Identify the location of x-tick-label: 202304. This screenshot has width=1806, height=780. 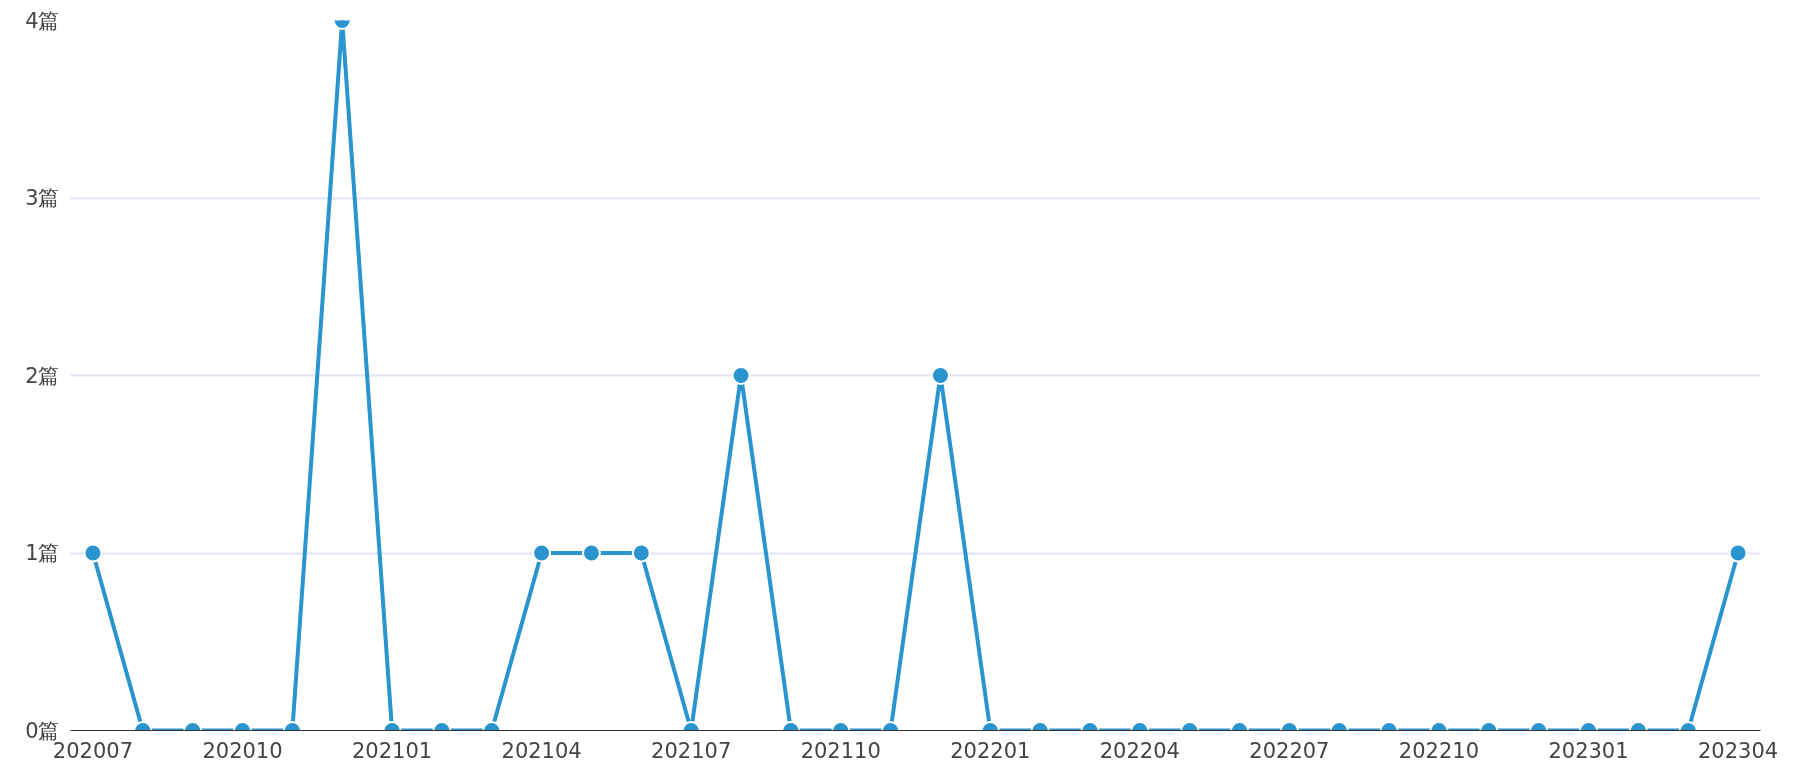
(1738, 750).